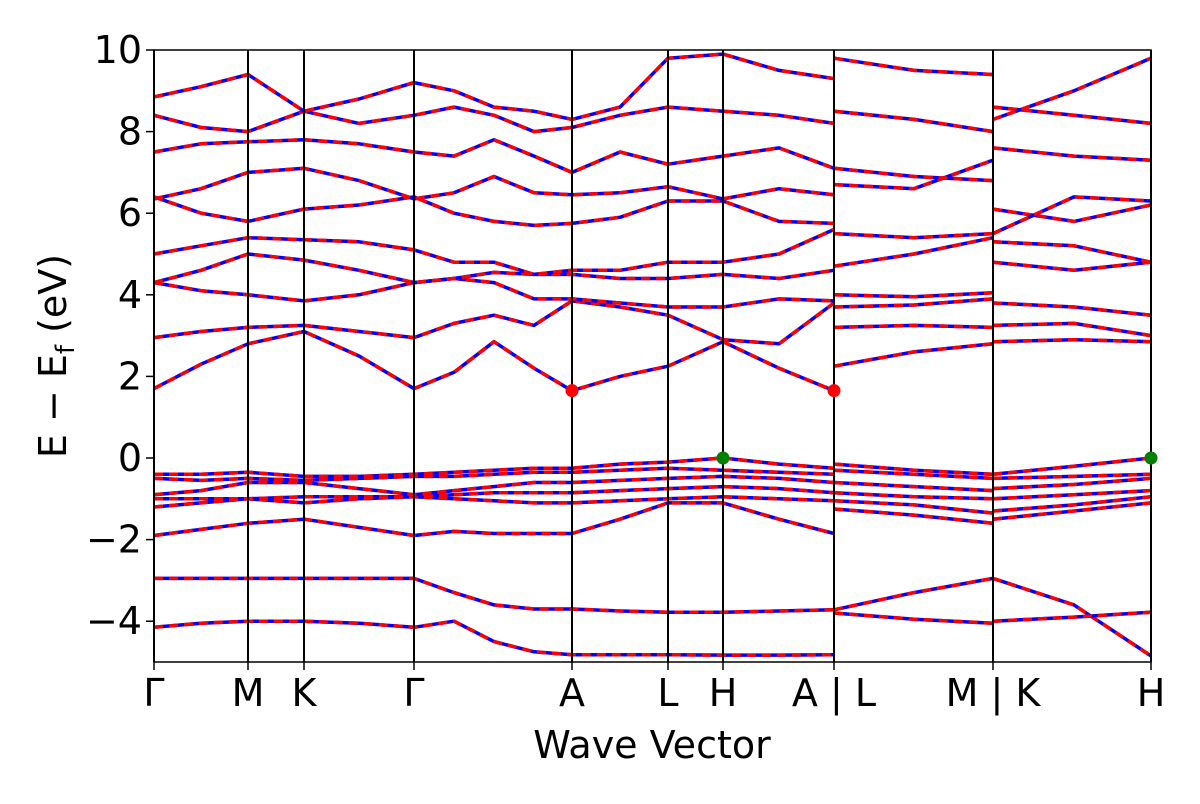 This screenshot has height=804, width=1200. Describe the element at coordinates (66, 349) in the screenshot. I see `y-label-sub: f` at that location.